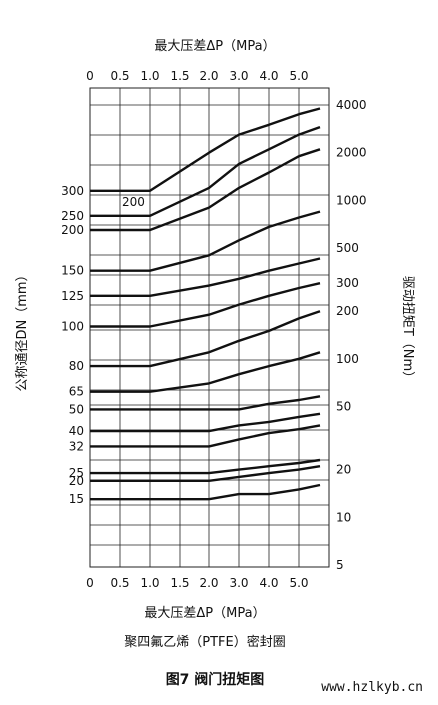 This screenshot has width=438, height=705. I want to click on left-y-tick-label: 250, so click(72, 216).